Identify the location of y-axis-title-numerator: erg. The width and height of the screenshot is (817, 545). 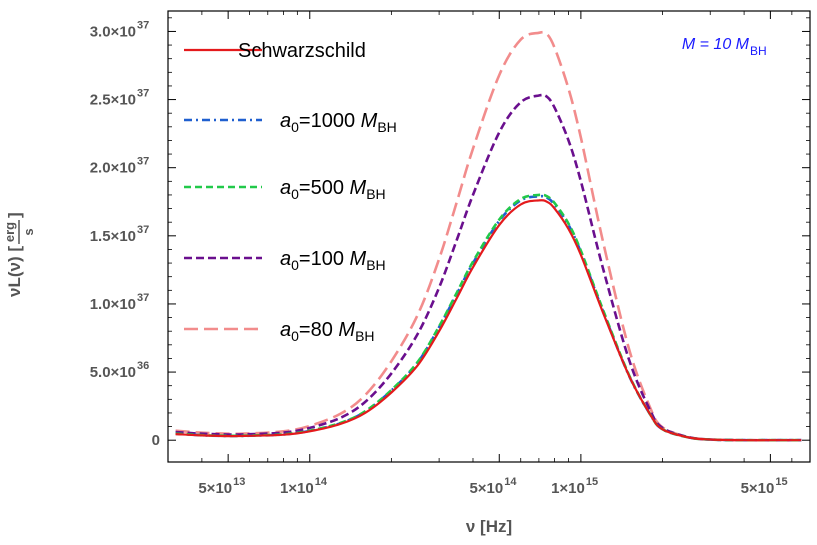
(9, 232).